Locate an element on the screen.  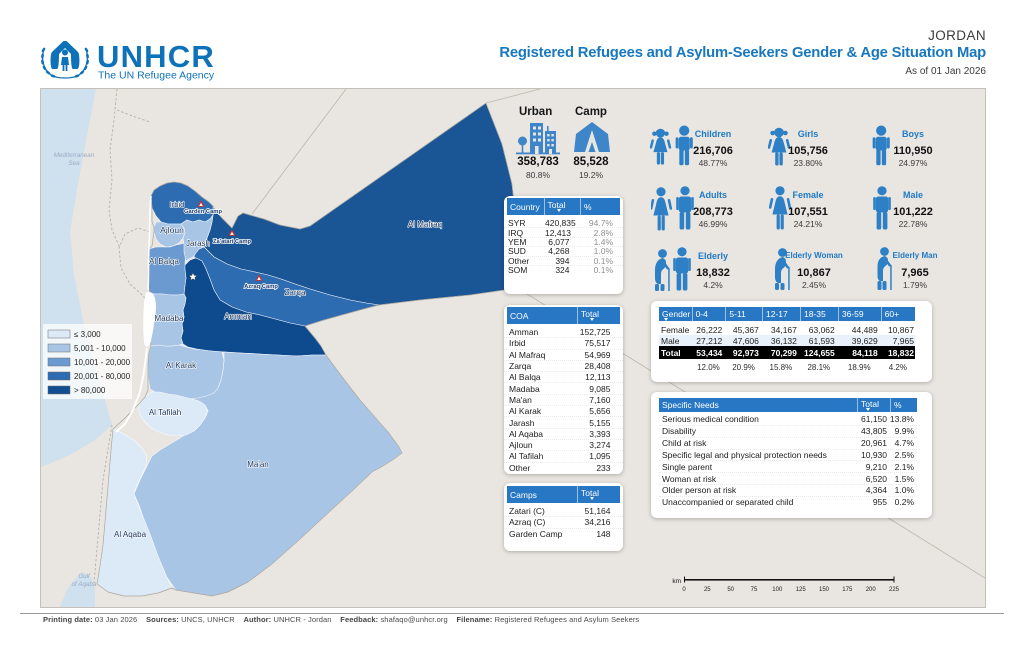
svg-text: Al Aqaba is located at coordinates (130, 534).